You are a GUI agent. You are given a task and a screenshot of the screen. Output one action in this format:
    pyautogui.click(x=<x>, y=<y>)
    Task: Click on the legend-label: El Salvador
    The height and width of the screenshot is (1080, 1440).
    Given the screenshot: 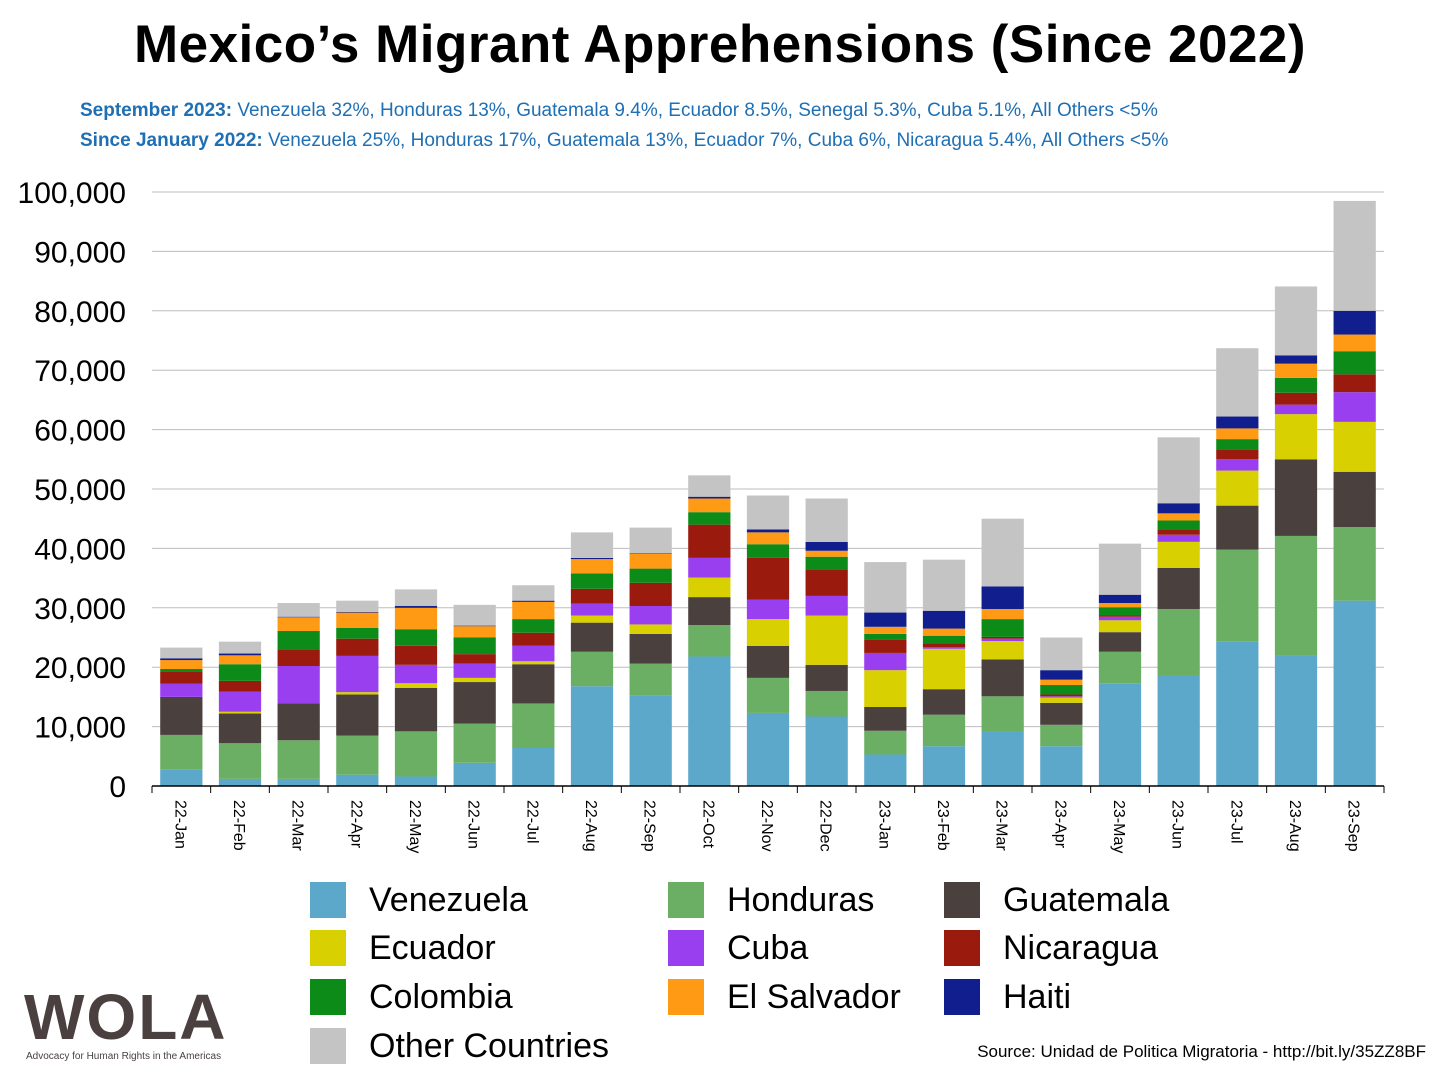 What is the action you would take?
    pyautogui.click(x=814, y=996)
    